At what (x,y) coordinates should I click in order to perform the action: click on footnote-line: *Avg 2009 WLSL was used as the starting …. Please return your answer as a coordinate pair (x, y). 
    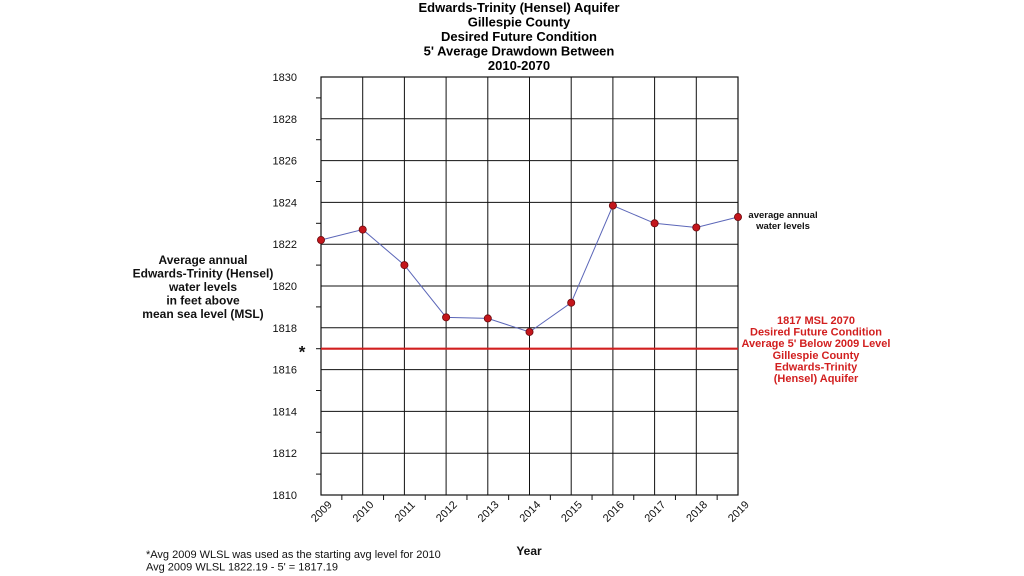
    Looking at the image, I should click on (293, 555).